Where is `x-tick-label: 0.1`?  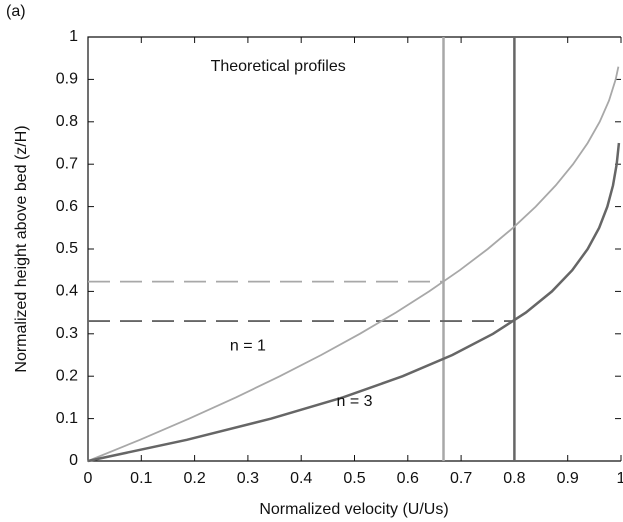 x-tick-label: 0.1 is located at coordinates (141, 478).